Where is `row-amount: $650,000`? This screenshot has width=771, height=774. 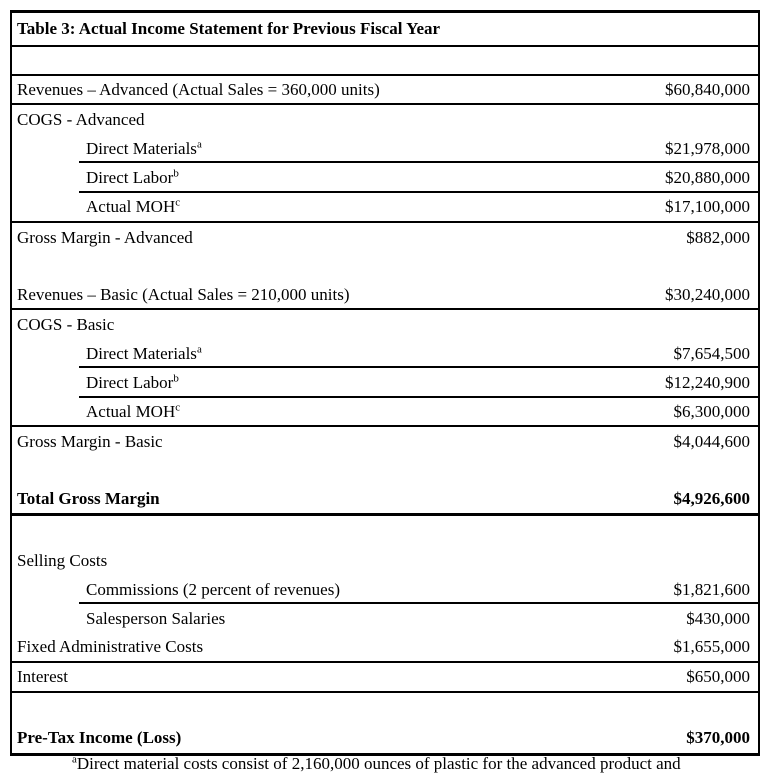
row-amount: $650,000 is located at coordinates (718, 676).